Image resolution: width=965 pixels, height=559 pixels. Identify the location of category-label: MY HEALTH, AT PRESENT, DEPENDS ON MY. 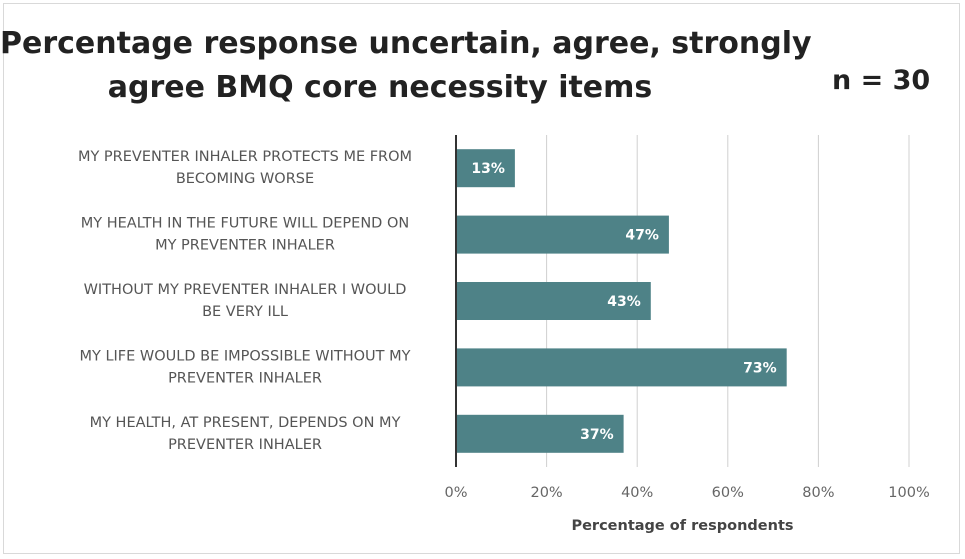
(245, 423).